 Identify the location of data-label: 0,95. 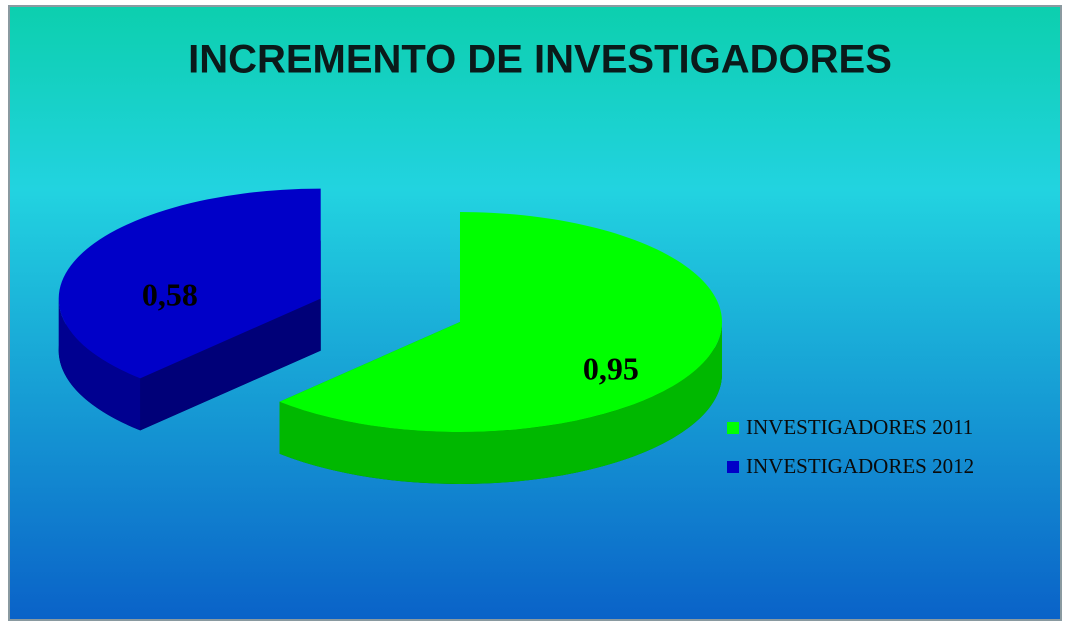
(611, 369).